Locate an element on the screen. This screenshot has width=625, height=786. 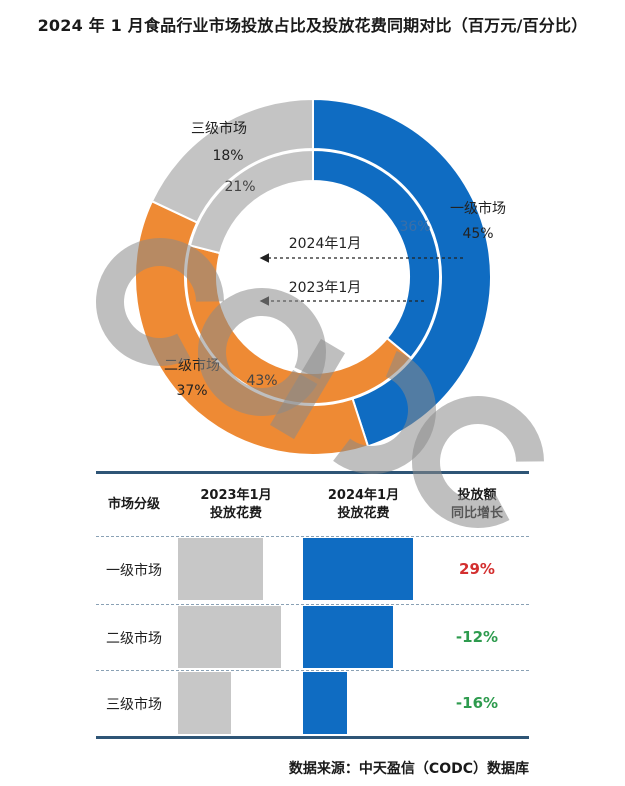
row-label: 一级市场 is located at coordinates (134, 571).